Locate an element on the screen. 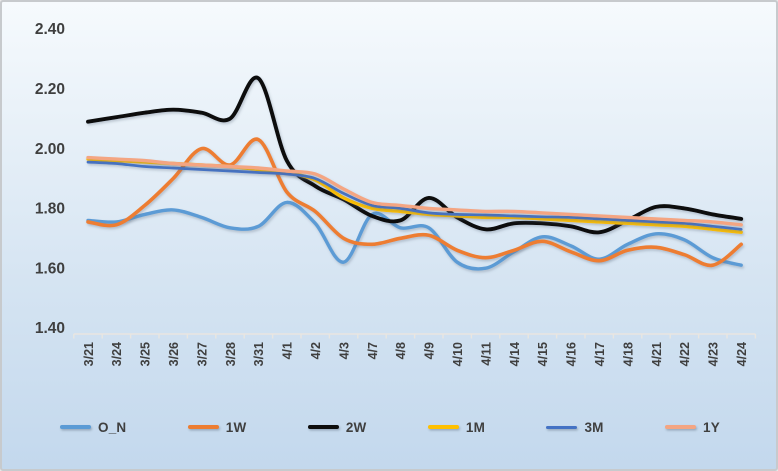  x-tick-label: 4/21 is located at coordinates (657, 354).